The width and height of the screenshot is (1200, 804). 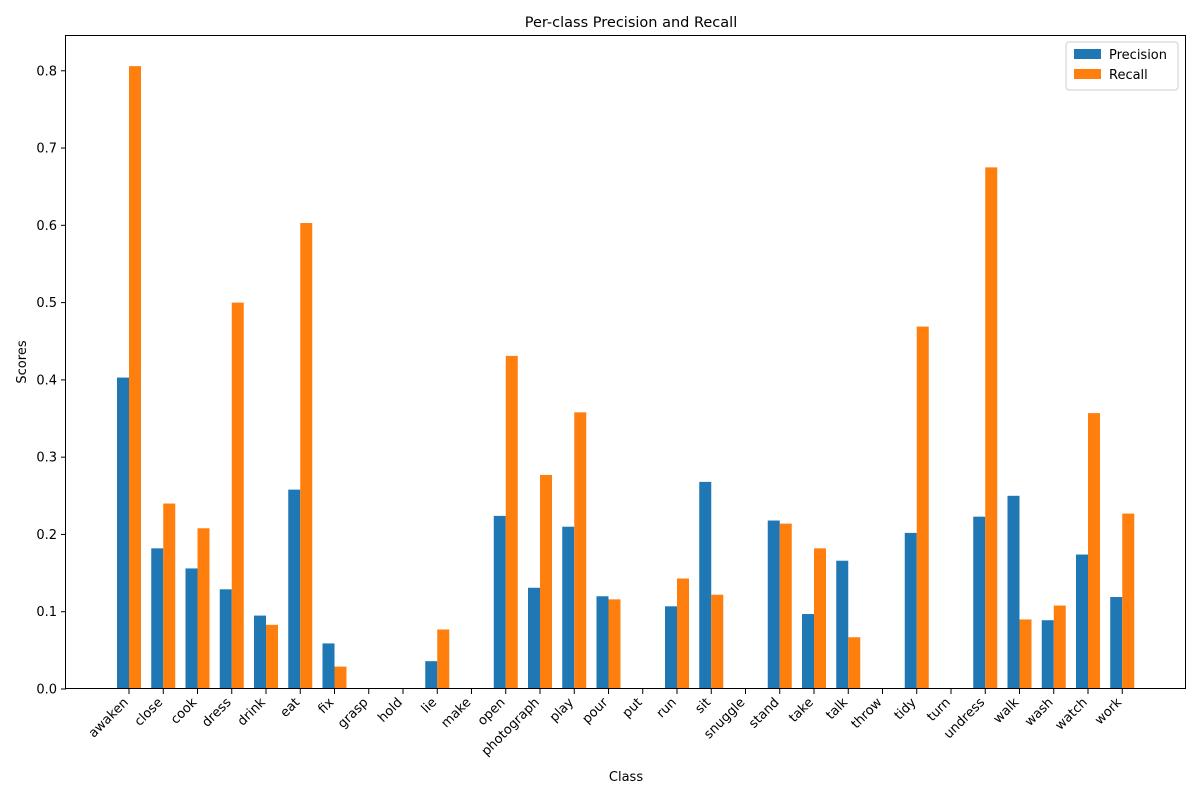 I want to click on bar-recall-wash, so click(x=1059, y=647).